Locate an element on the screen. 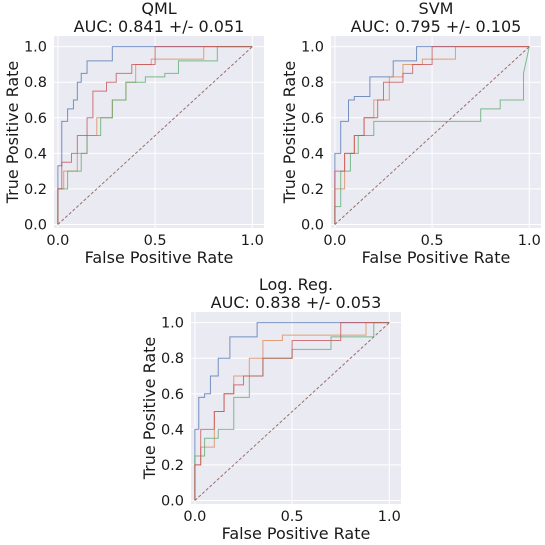 The width and height of the screenshot is (545, 545). chart-subtitle: AUC: 0.838 +/- 0.053 is located at coordinates (296, 302).